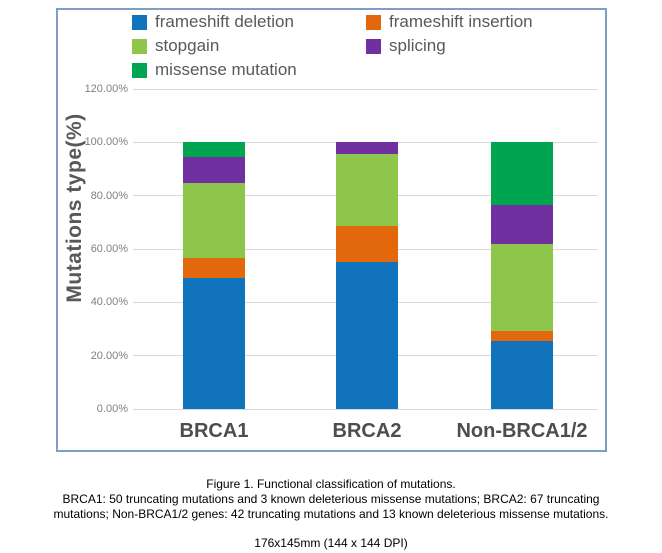  What do you see at coordinates (373, 22) in the screenshot?
I see `legend-swatch-frameshift-insertion` at bounding box center [373, 22].